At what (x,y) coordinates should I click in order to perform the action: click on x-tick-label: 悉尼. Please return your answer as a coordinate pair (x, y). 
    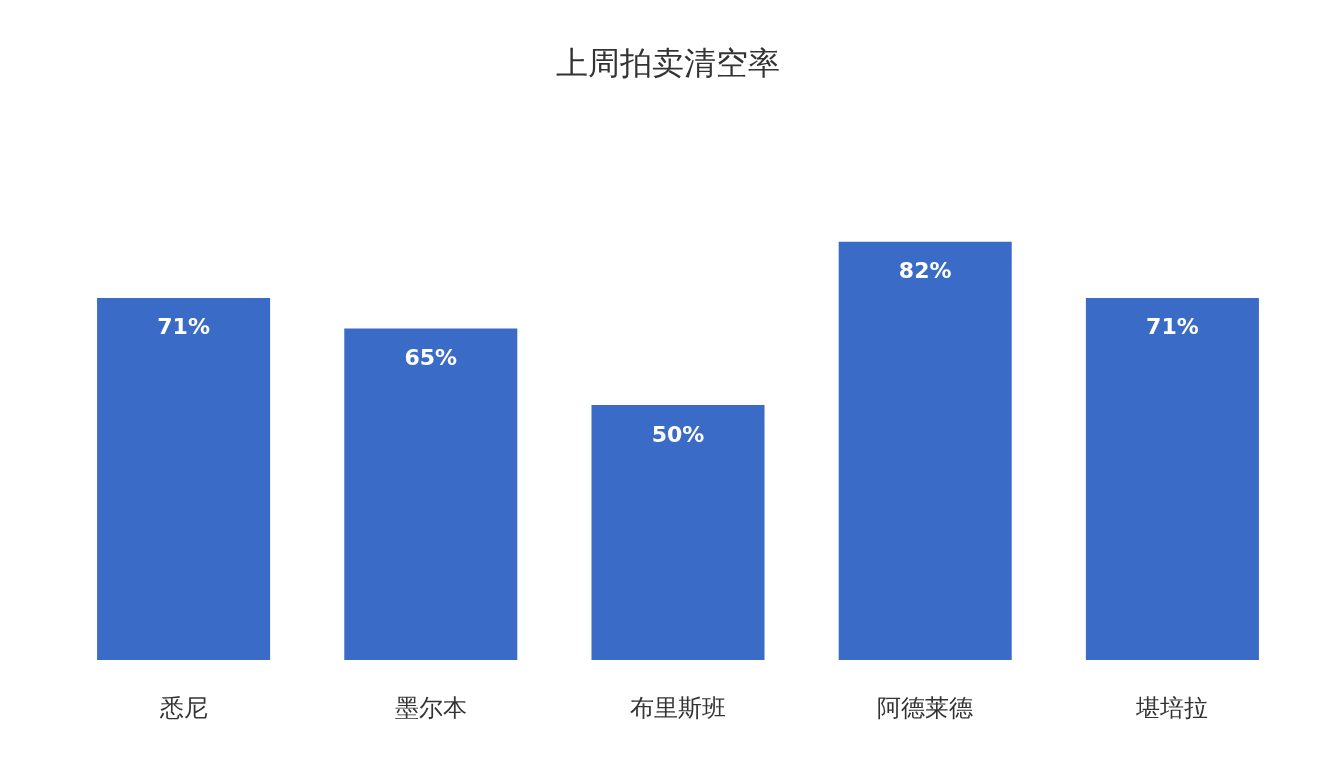
    Looking at the image, I should click on (183, 708).